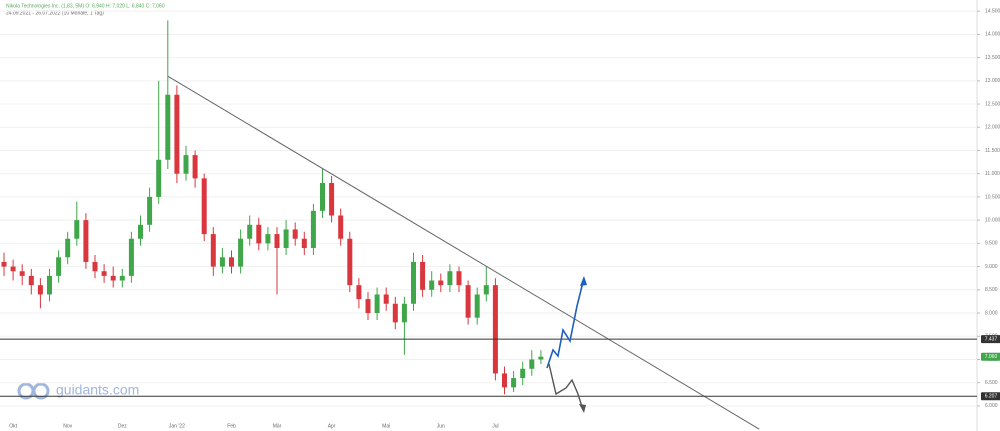  What do you see at coordinates (991, 383) in the screenshot?
I see `y-tick-label: 6.500` at bounding box center [991, 383].